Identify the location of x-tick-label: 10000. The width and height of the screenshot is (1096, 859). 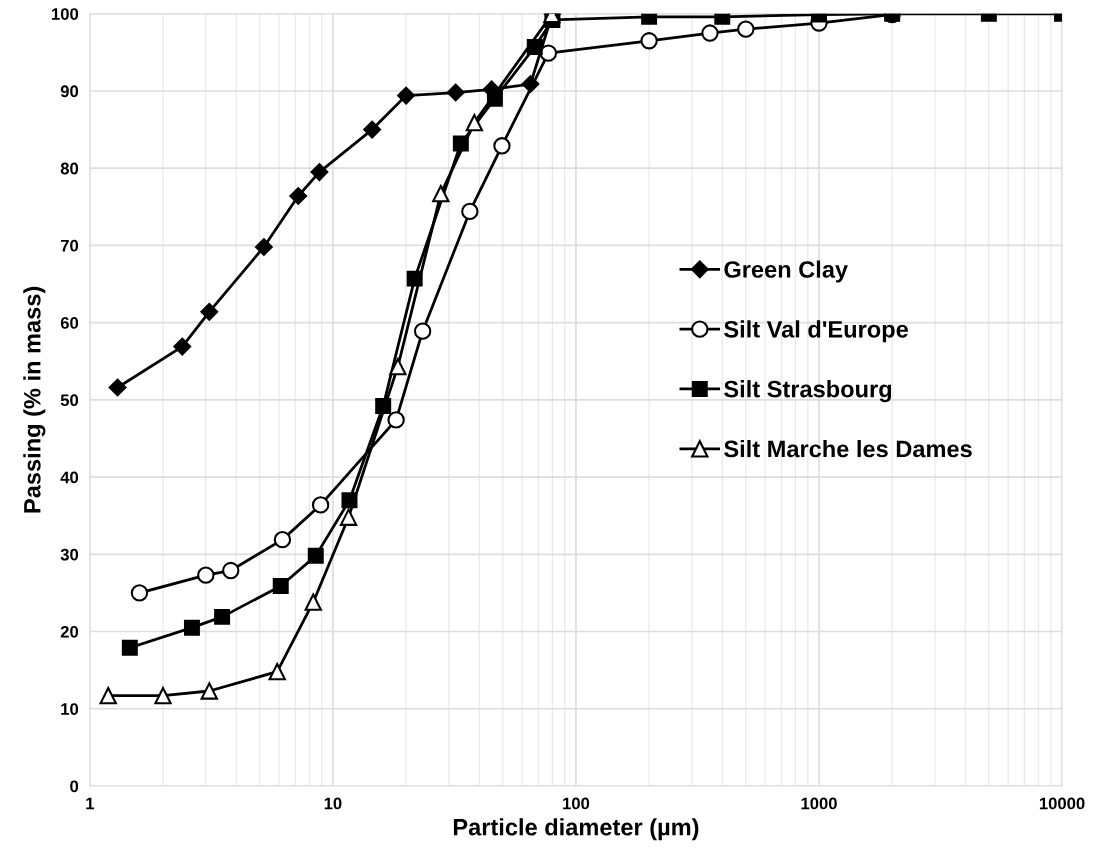
(1062, 803).